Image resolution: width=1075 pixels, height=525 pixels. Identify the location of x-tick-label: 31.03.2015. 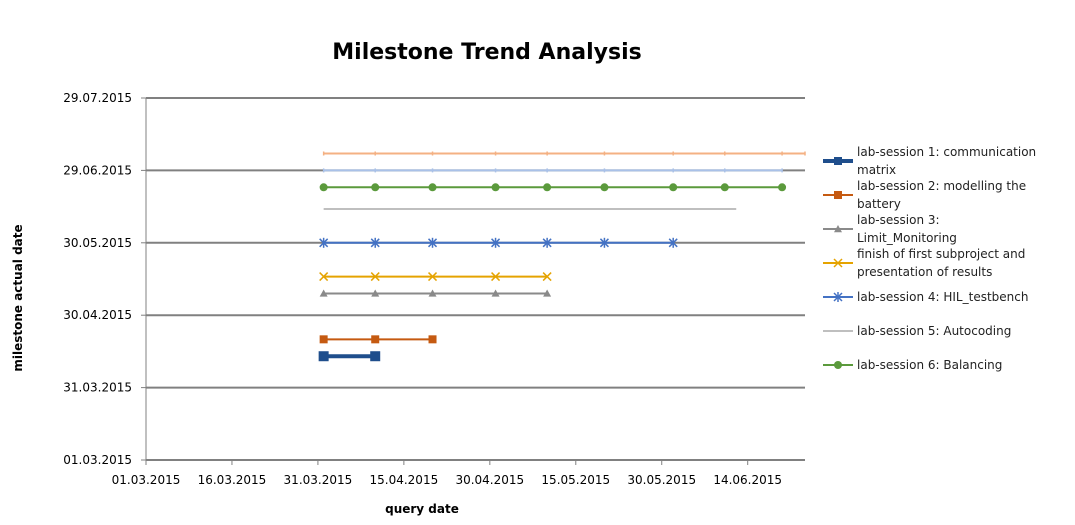
(318, 480).